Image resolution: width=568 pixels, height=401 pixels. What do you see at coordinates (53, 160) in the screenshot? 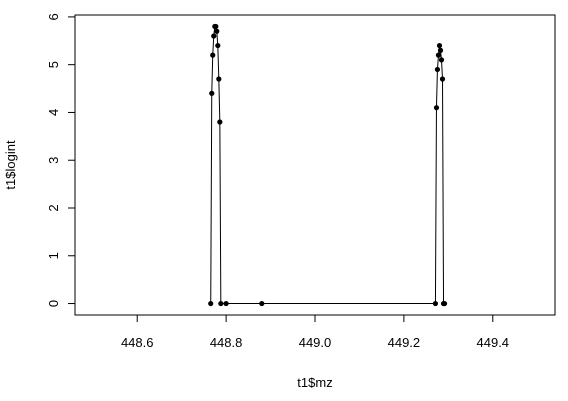
I see `y-tick-label: 3` at bounding box center [53, 160].